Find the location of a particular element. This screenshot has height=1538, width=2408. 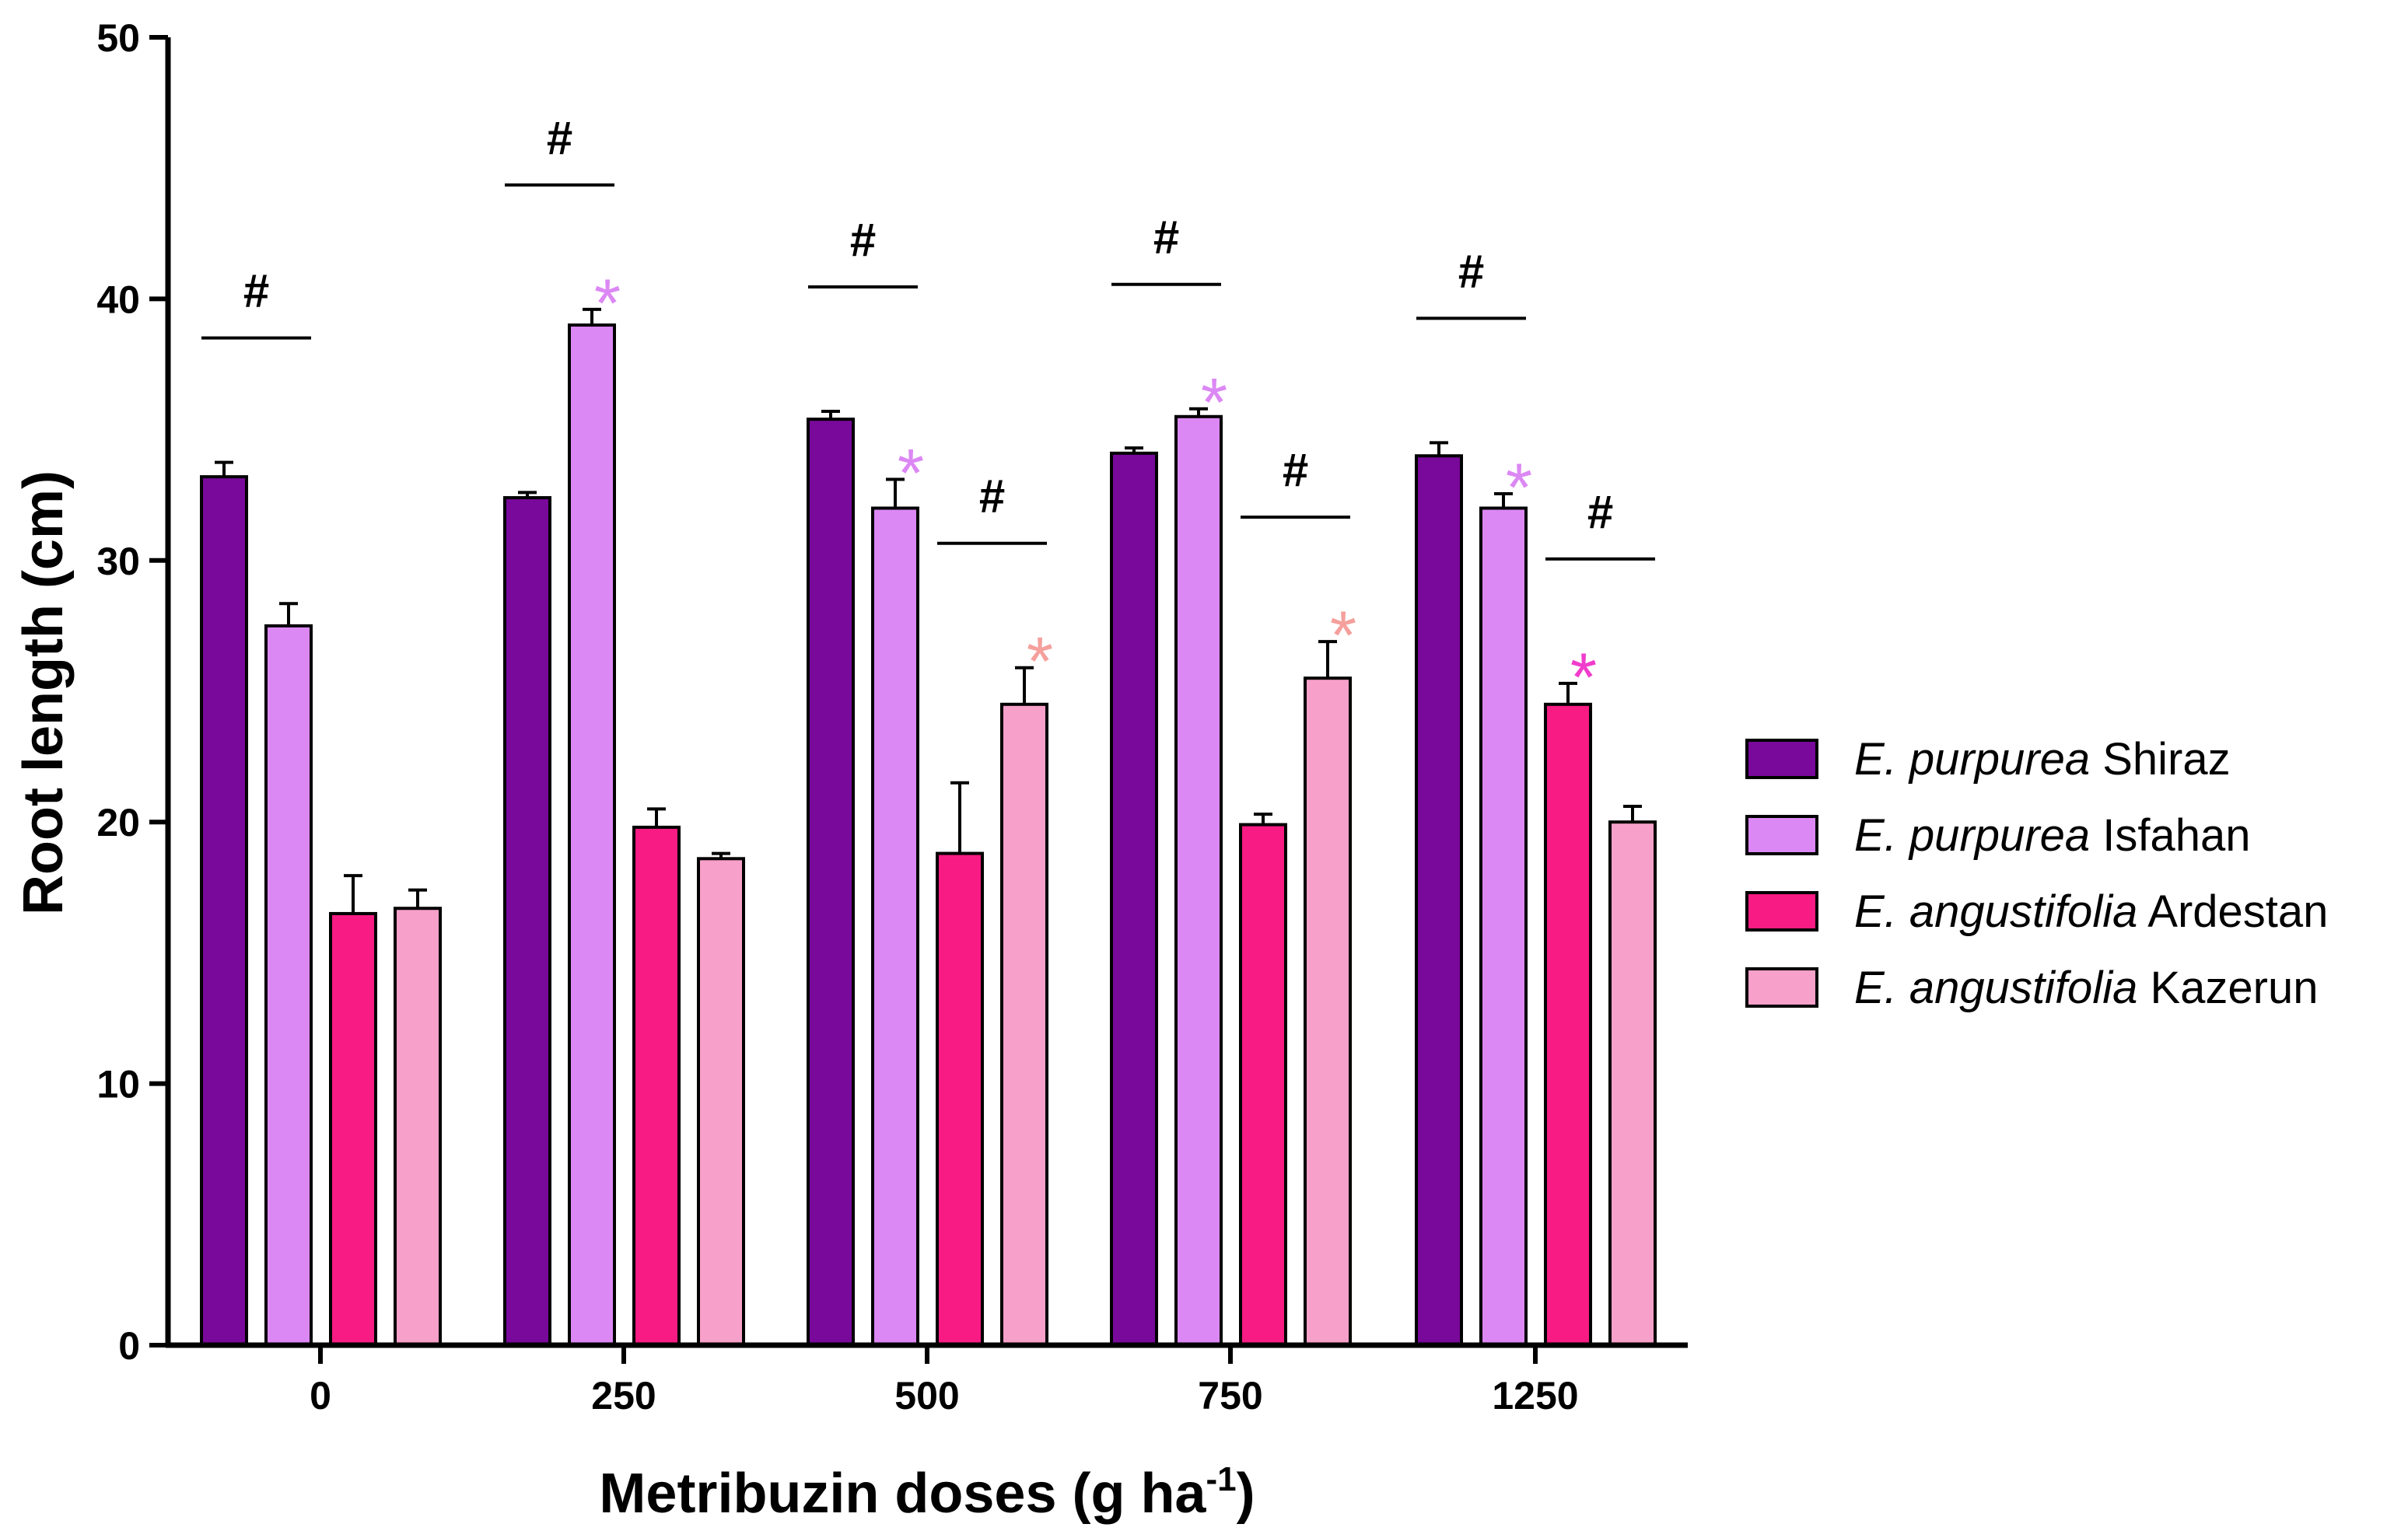

x-axis-title: Metribuzin doses (g ha-1) is located at coordinates (927, 1492).